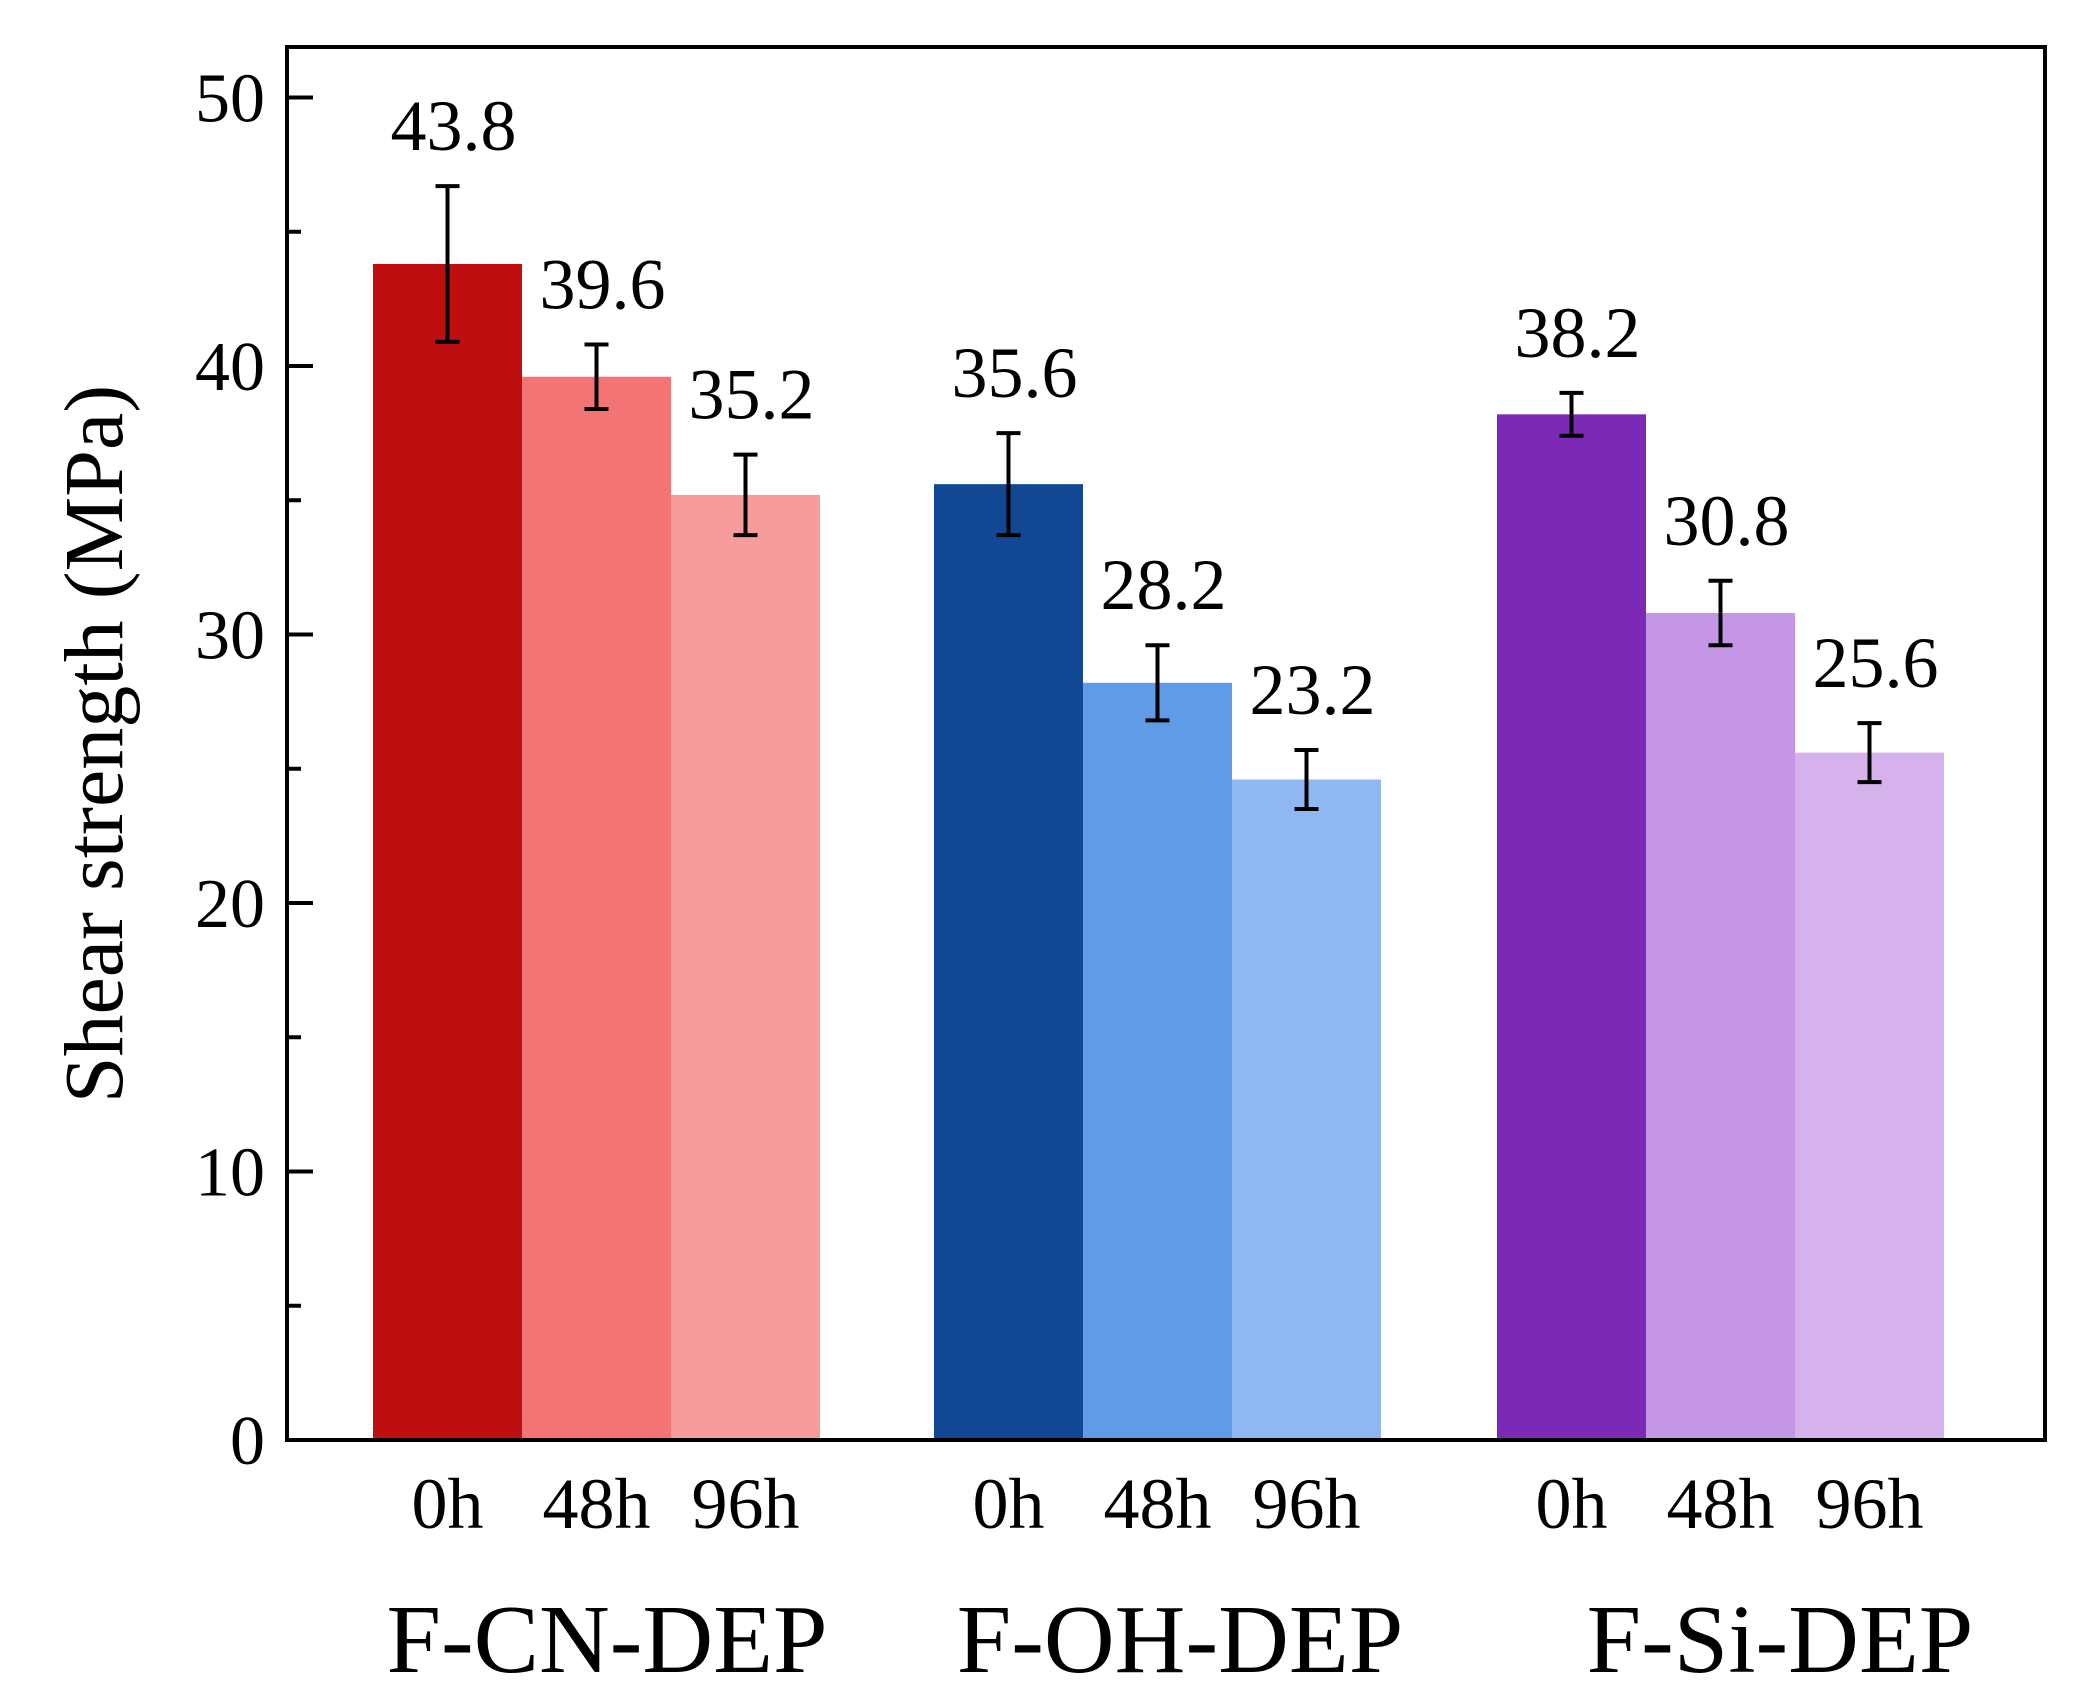 The height and width of the screenshot is (1699, 2080). I want to click on bar-f-cn-dep-96h, so click(745, 967).